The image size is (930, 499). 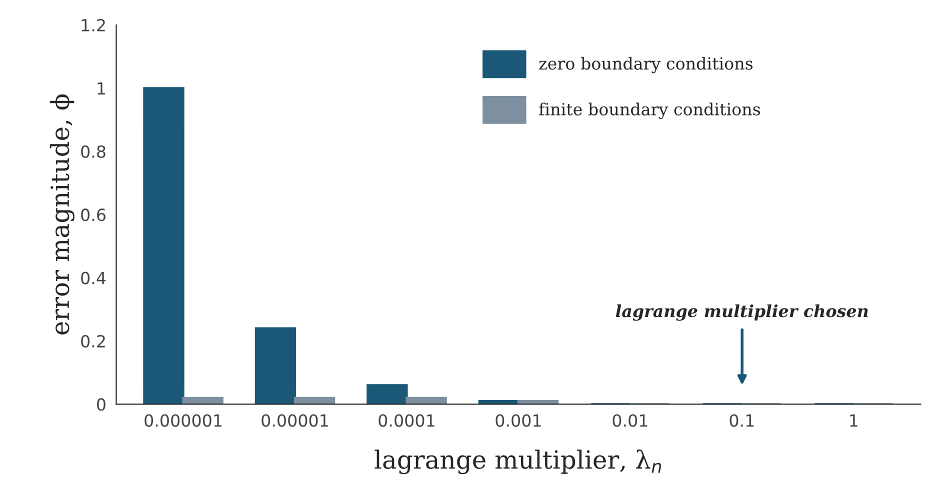 What do you see at coordinates (93, 278) in the screenshot?
I see `y-tick-label: 0.4` at bounding box center [93, 278].